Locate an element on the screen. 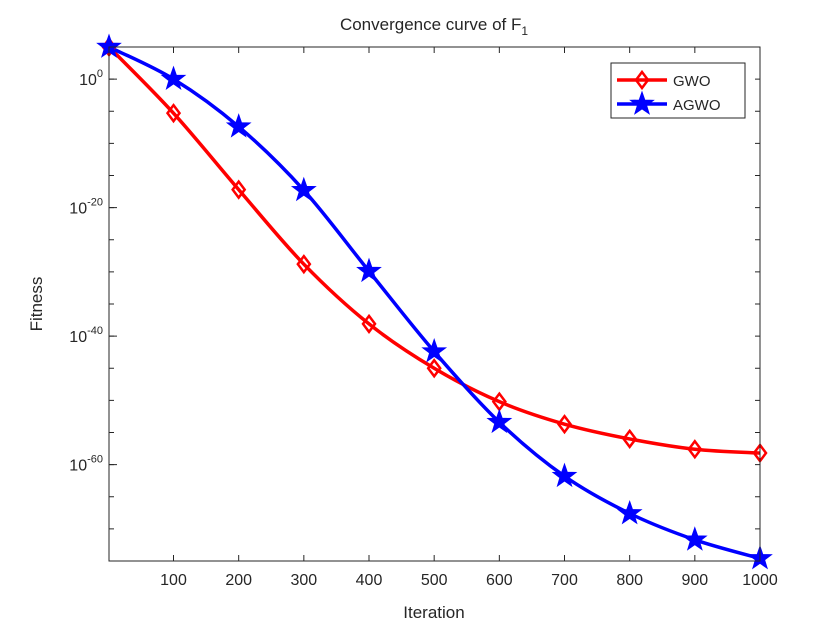 The height and width of the screenshot is (635, 840). x-tick-label: 700 is located at coordinates (564, 580).